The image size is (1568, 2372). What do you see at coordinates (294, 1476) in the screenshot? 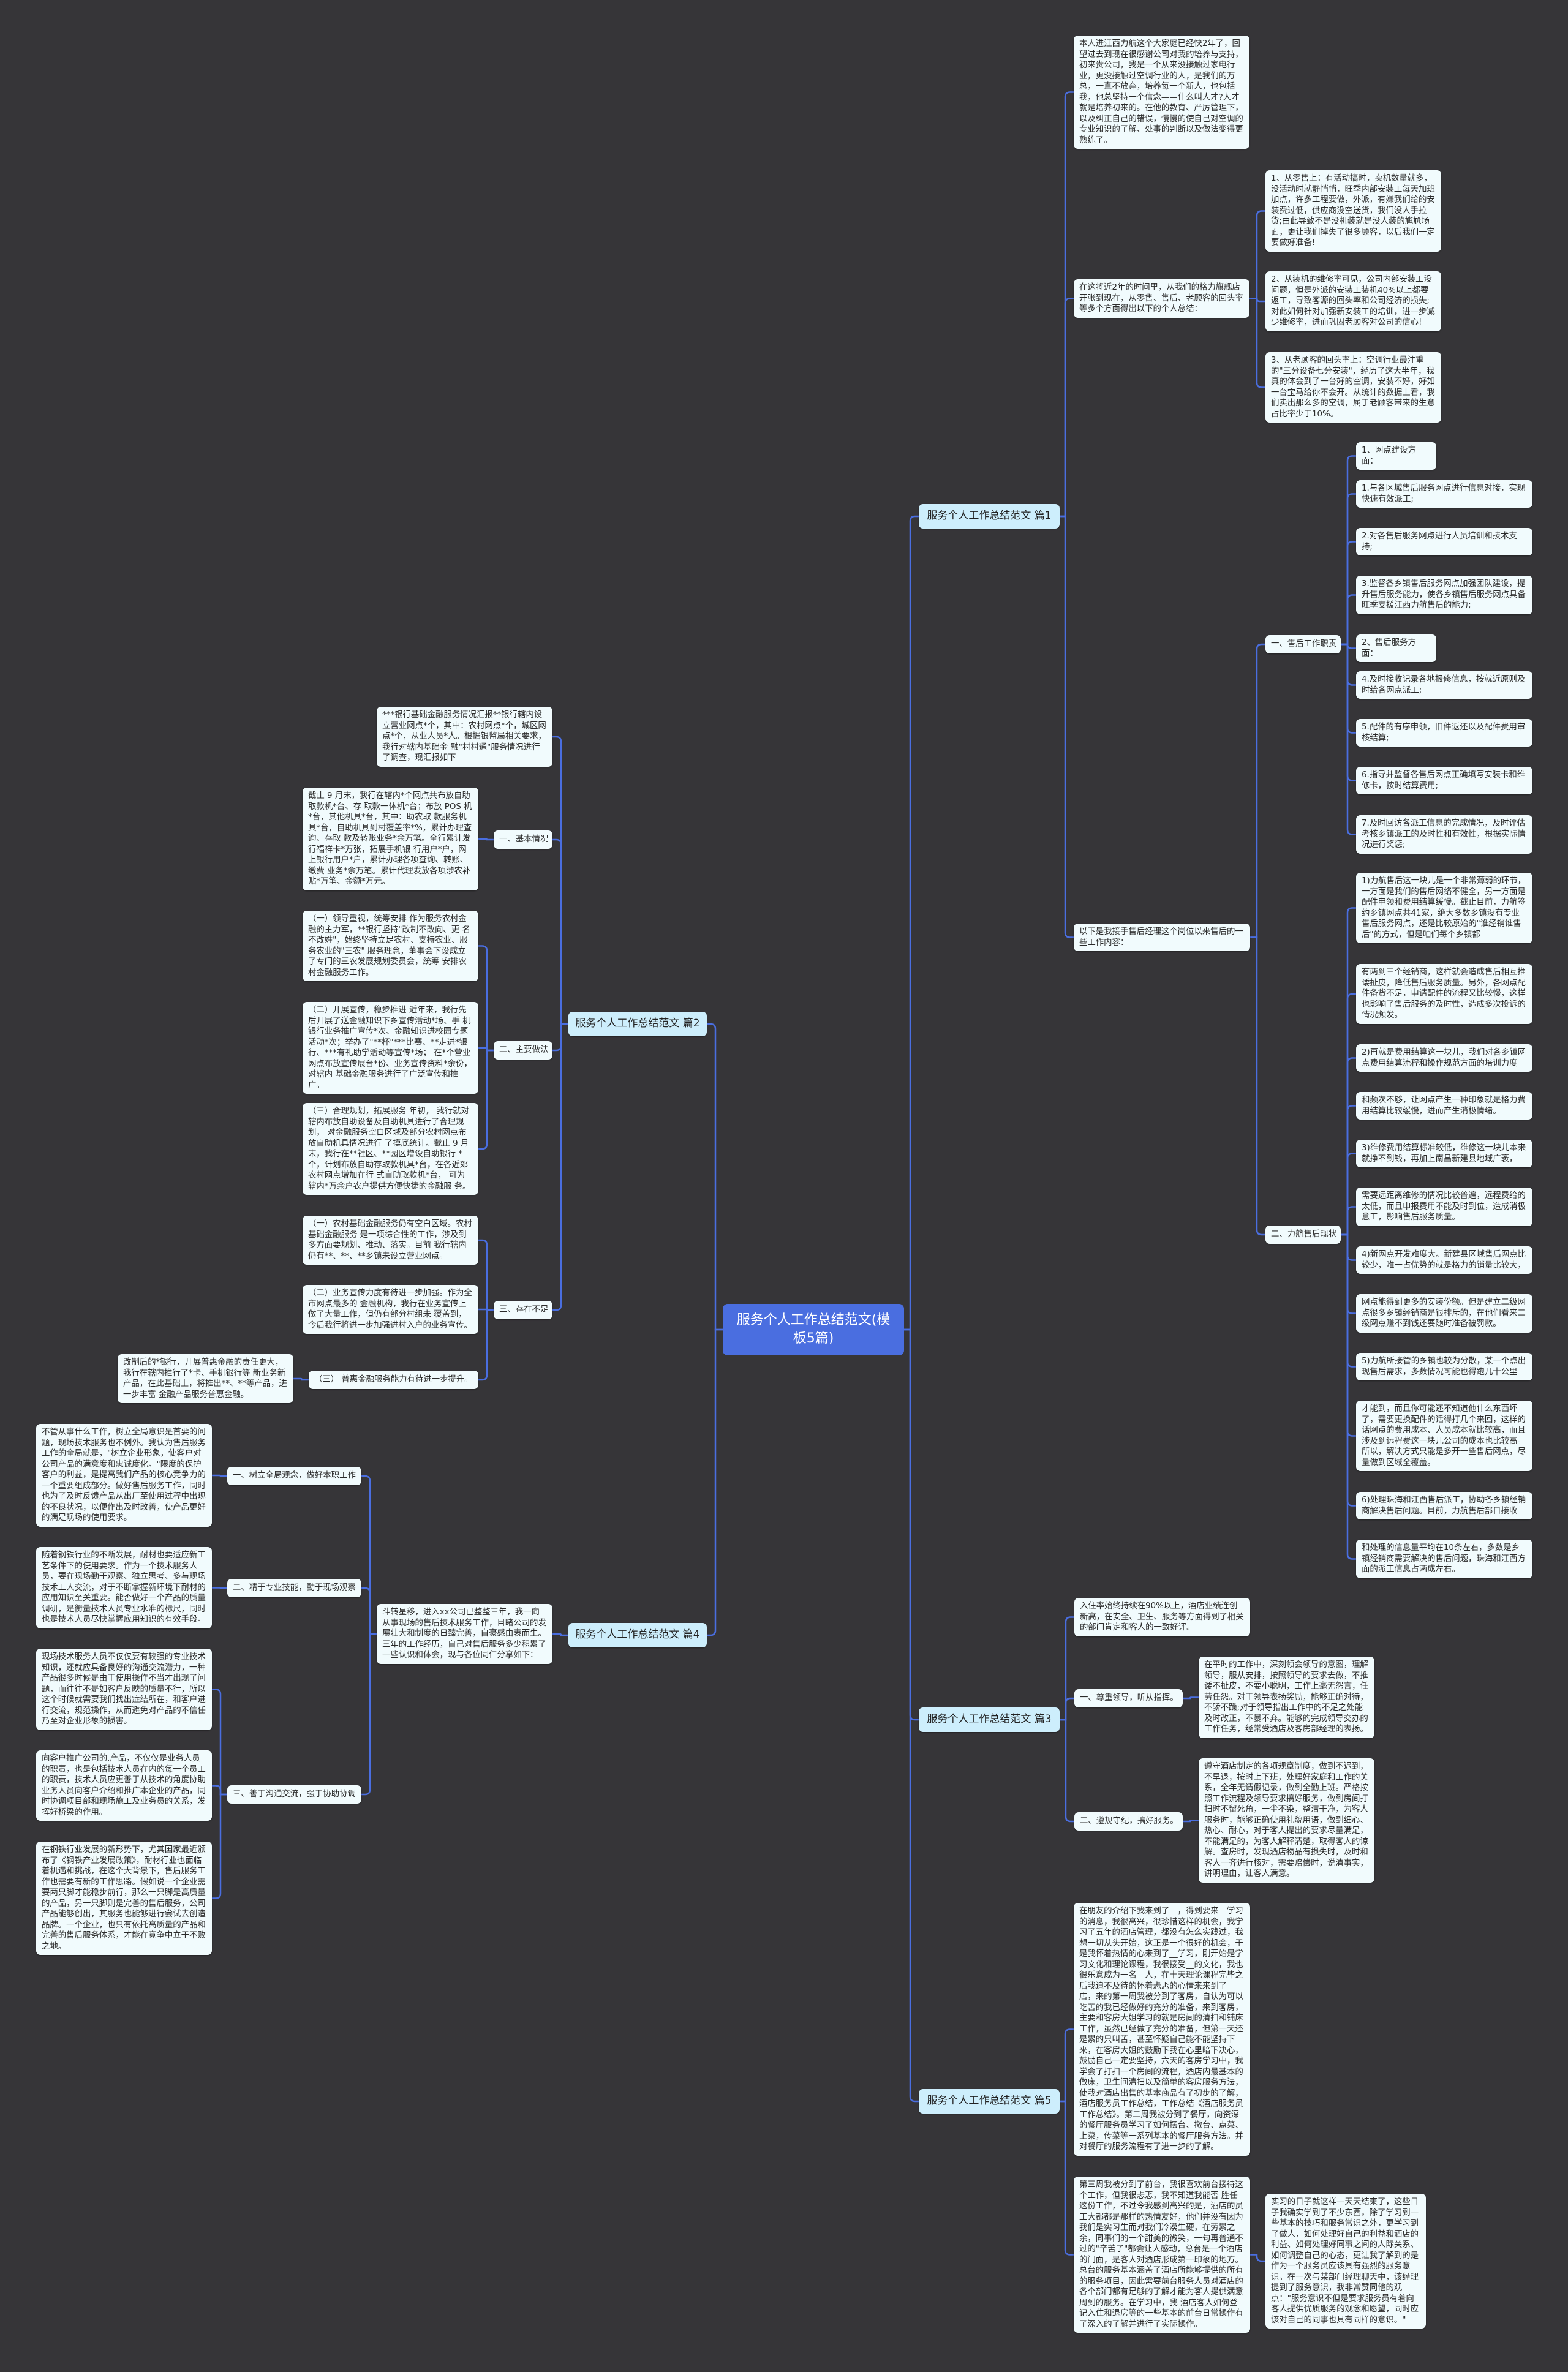
I see `p4-section1-label: 一、树立全局观念，做好本职工作` at bounding box center [294, 1476].